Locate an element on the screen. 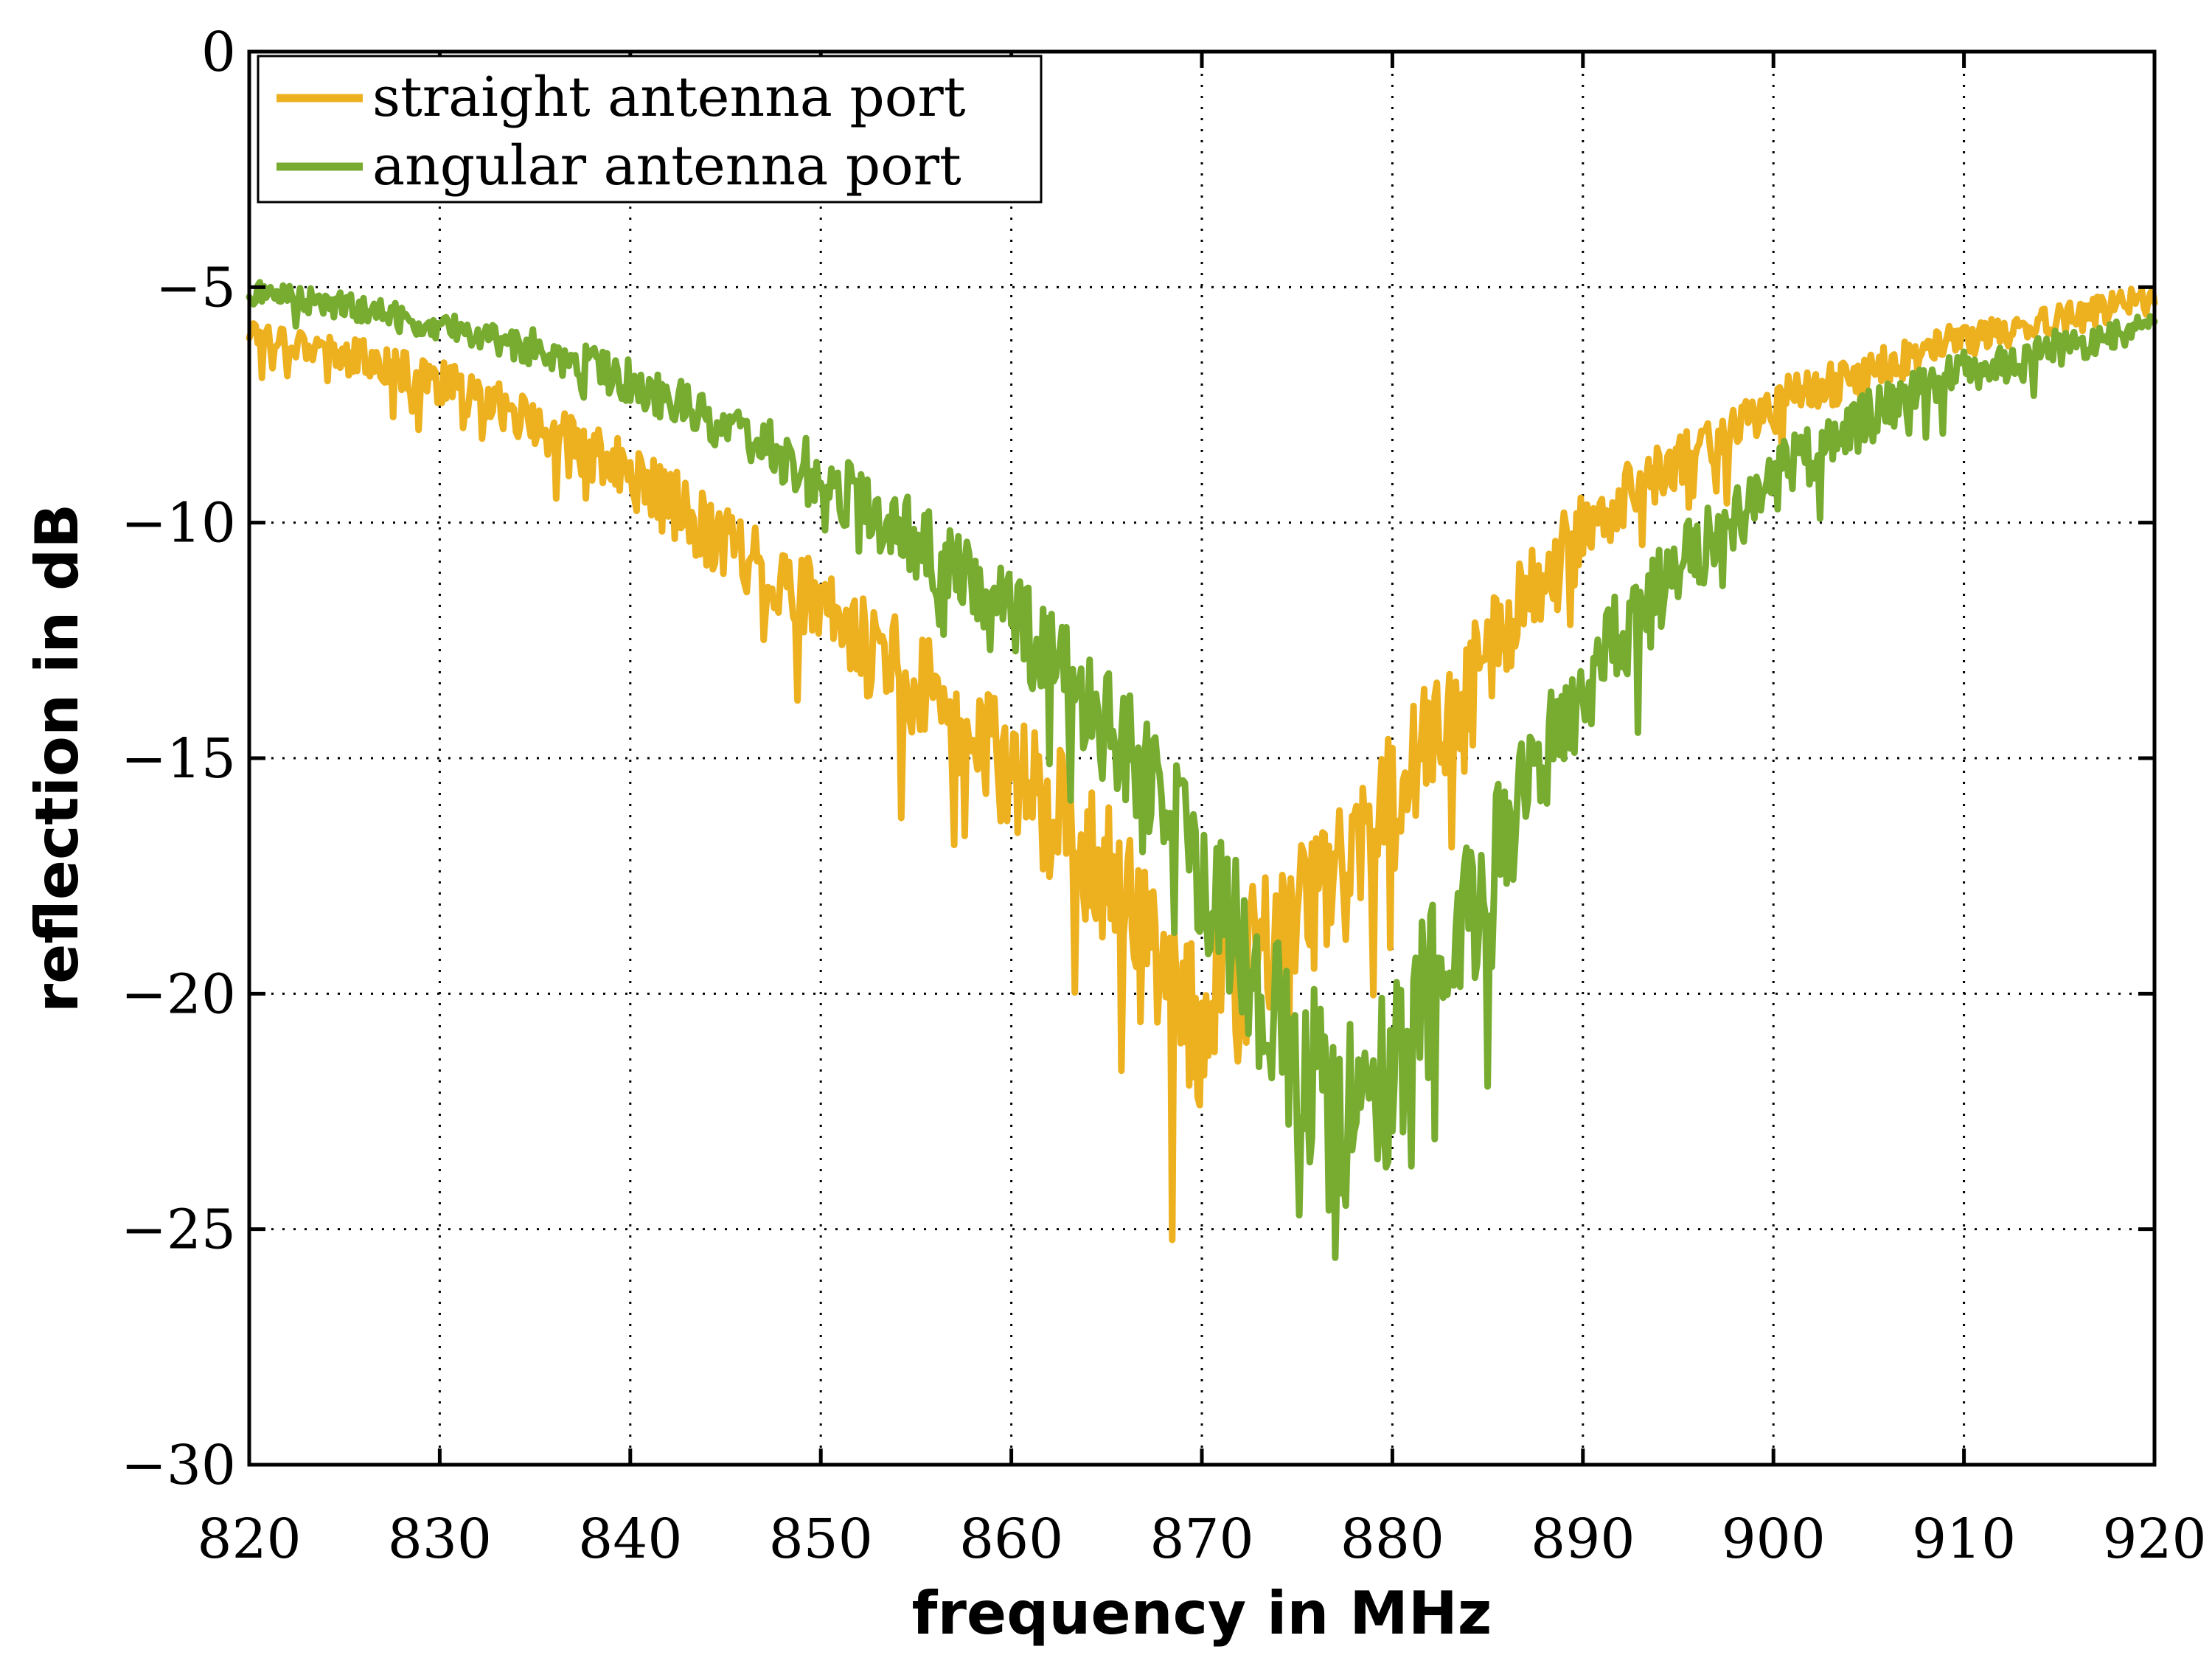  x-tick-label: 880 is located at coordinates (1392, 1539).